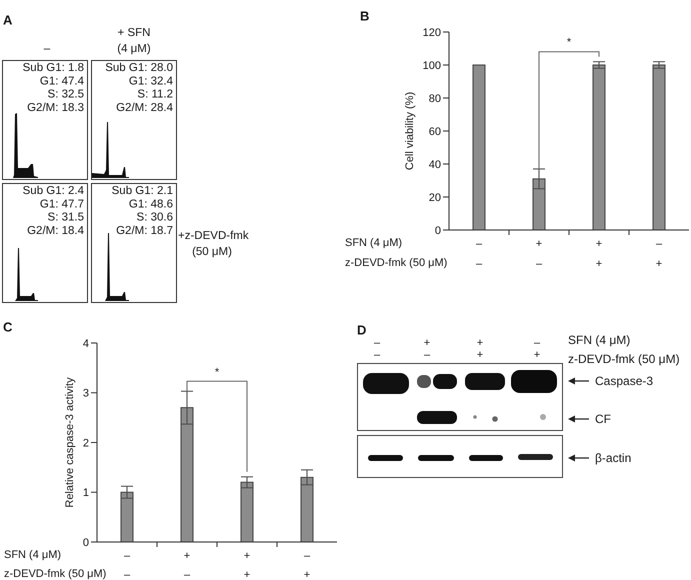 The width and height of the screenshot is (691, 580). I want to click on chart-title: B, so click(365, 16).